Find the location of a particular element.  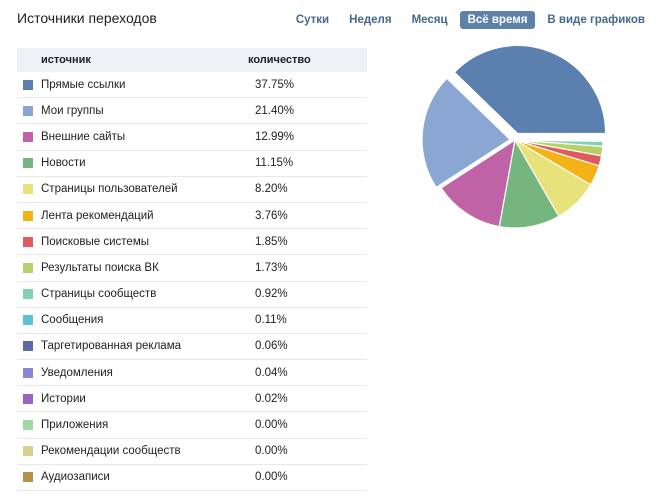

source-value: 37.75% is located at coordinates (275, 84).